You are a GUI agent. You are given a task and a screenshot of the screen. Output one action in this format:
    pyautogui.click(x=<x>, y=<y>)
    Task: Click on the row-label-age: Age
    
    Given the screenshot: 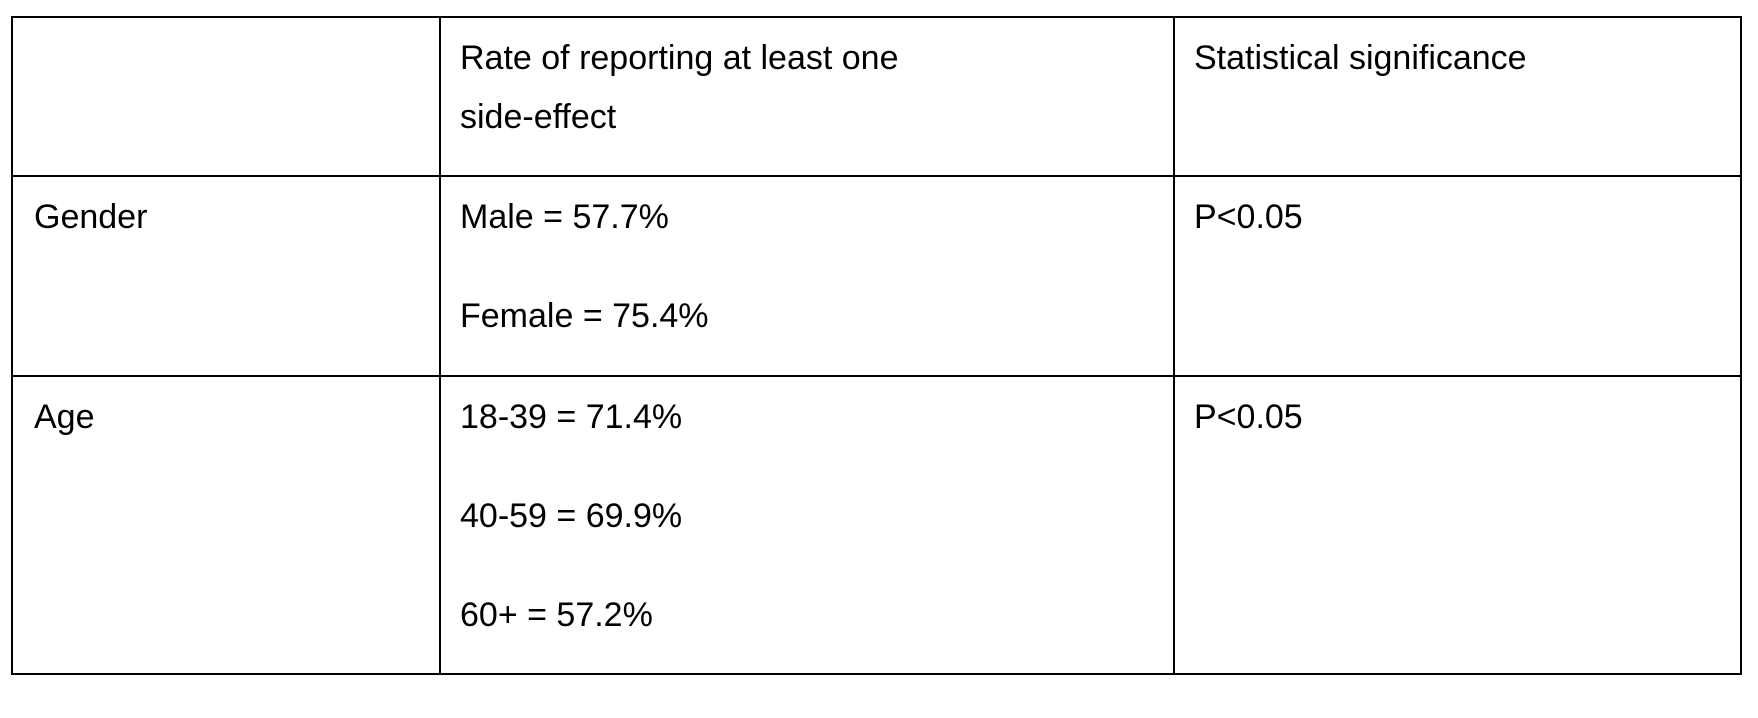 What is the action you would take?
    pyautogui.click(x=64, y=417)
    